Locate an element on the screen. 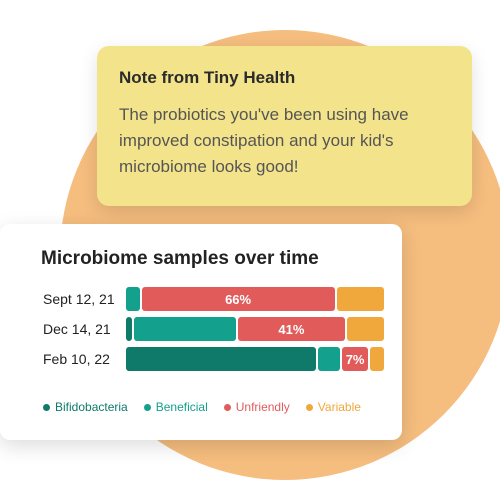 This screenshot has width=500, height=500. legend-item: Bifidobacteria is located at coordinates (85, 407).